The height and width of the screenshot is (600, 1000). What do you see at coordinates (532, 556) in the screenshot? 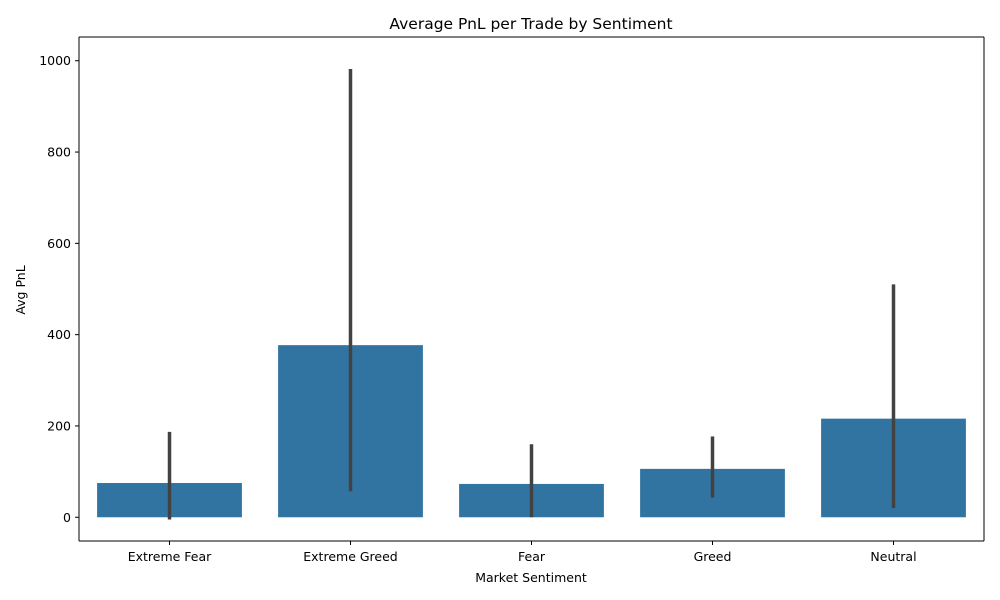
I see `x-tick-label: Fear` at bounding box center [532, 556].